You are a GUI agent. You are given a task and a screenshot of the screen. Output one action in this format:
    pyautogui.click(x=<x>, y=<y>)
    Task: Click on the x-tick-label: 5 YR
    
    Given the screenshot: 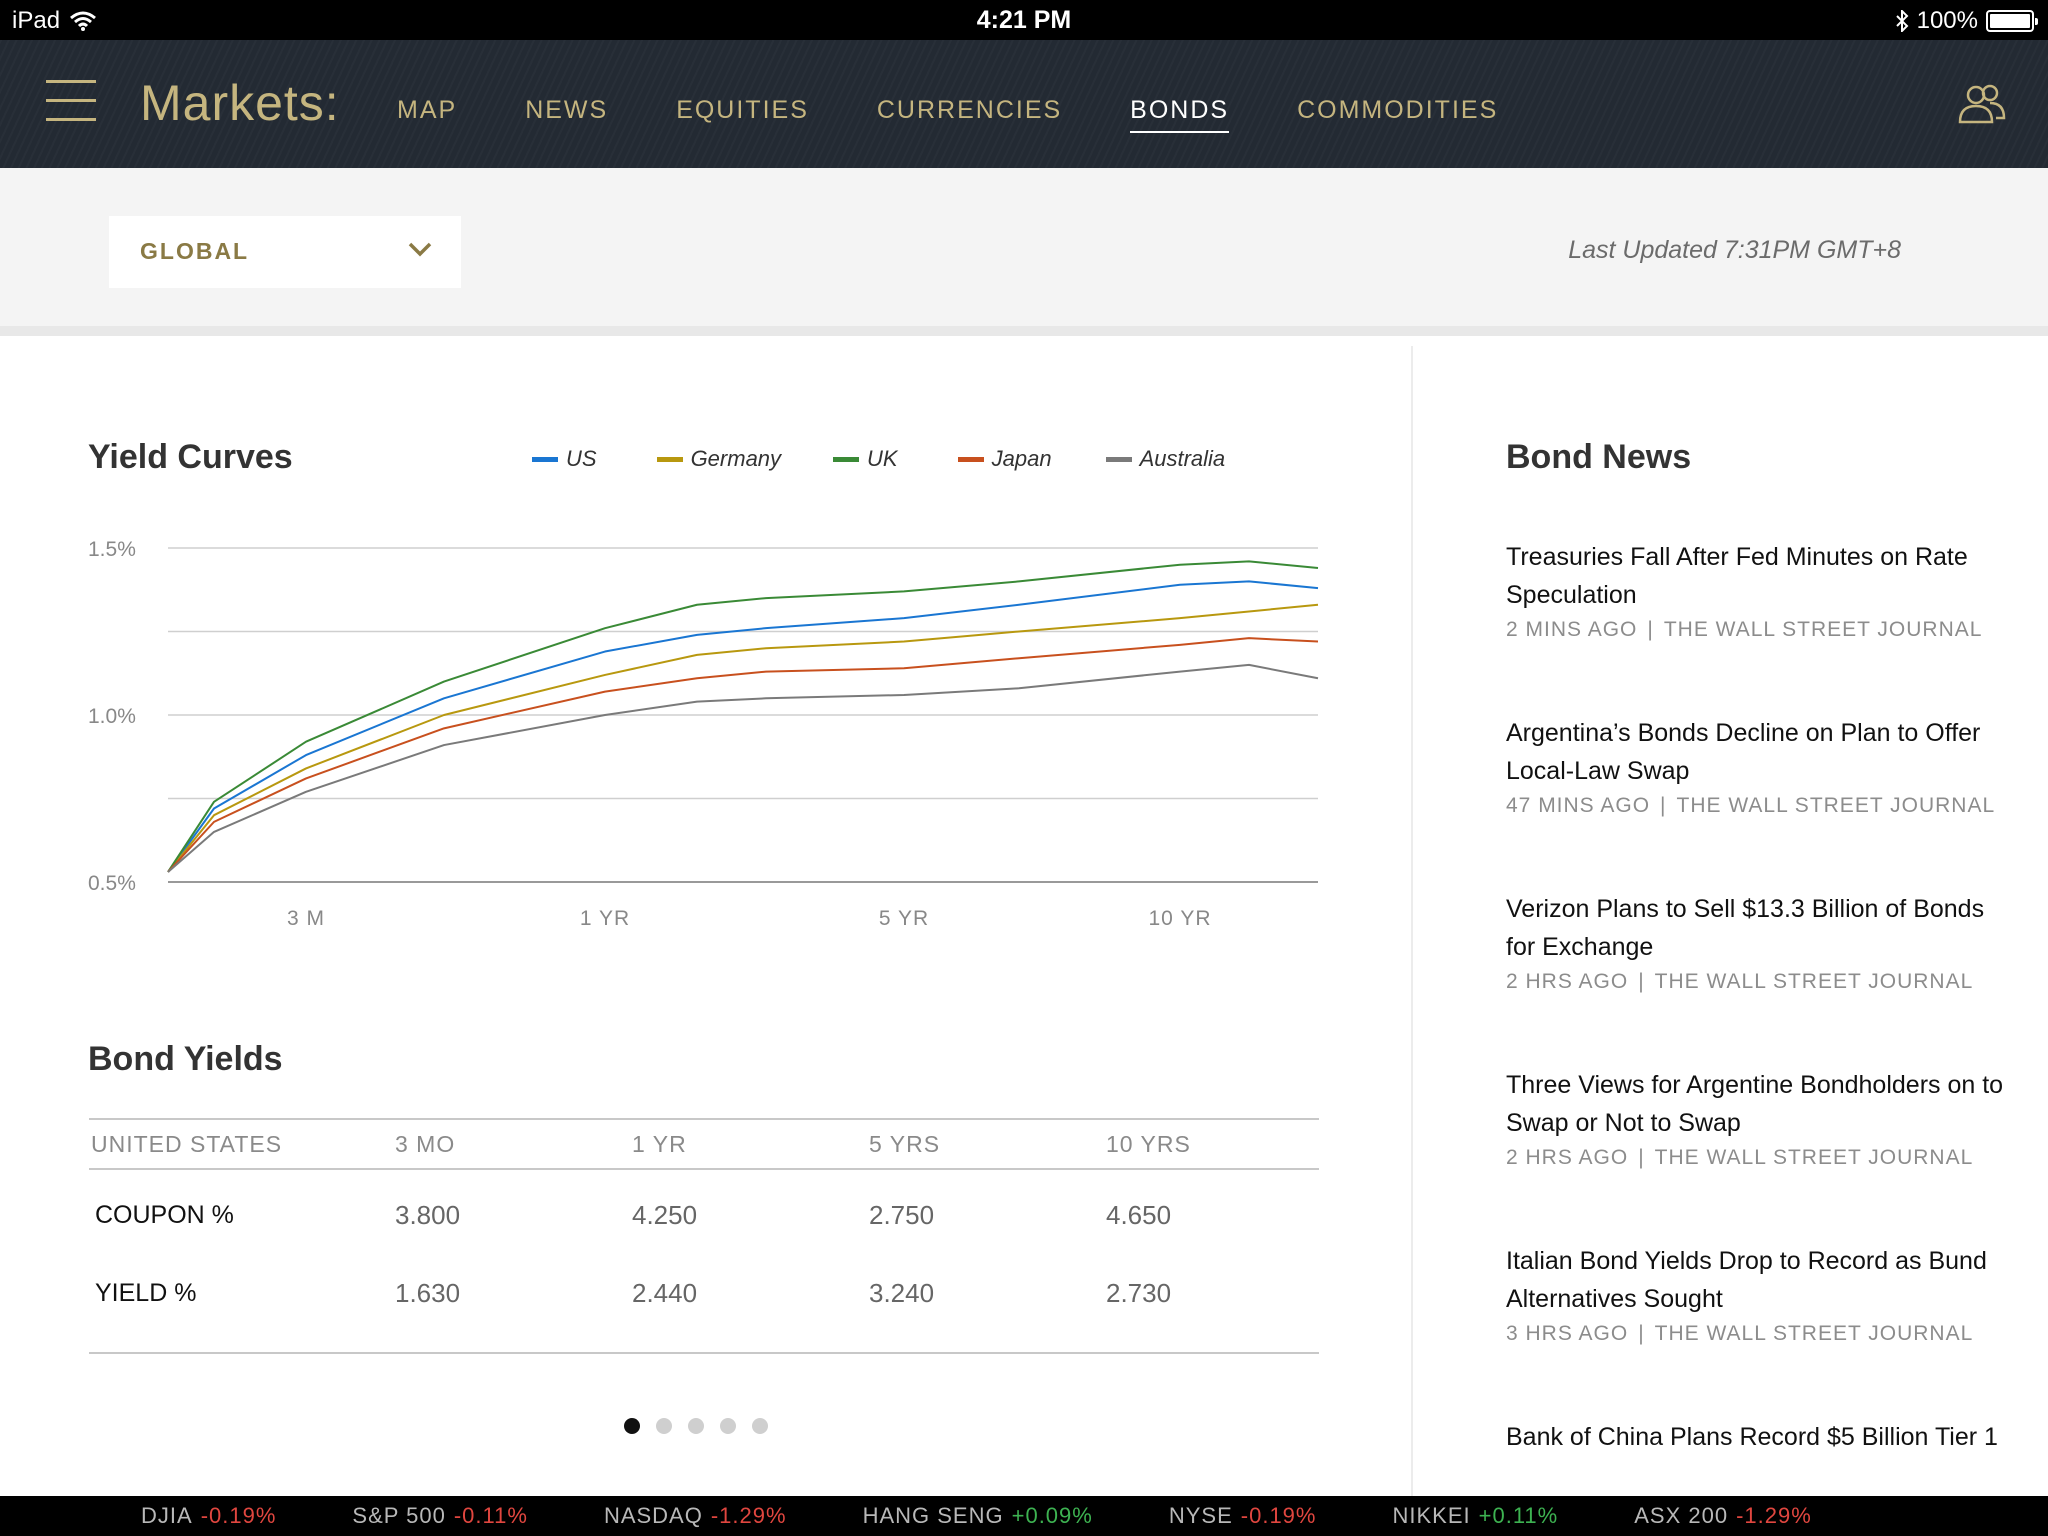 What is the action you would take?
    pyautogui.click(x=904, y=918)
    